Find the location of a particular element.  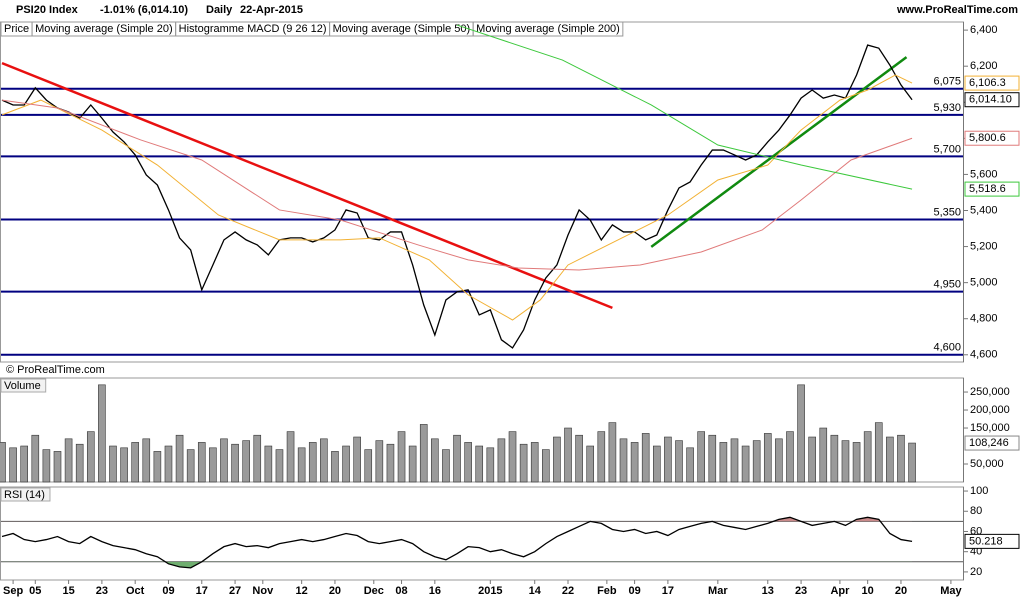

period: Daily is located at coordinates (219, 10).